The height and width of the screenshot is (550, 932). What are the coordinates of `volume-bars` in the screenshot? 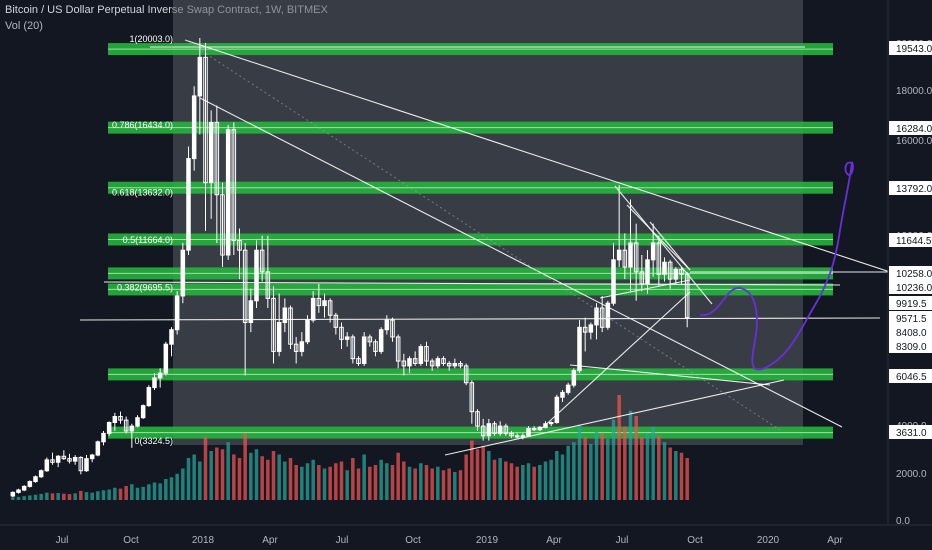 It's located at (350, 447).